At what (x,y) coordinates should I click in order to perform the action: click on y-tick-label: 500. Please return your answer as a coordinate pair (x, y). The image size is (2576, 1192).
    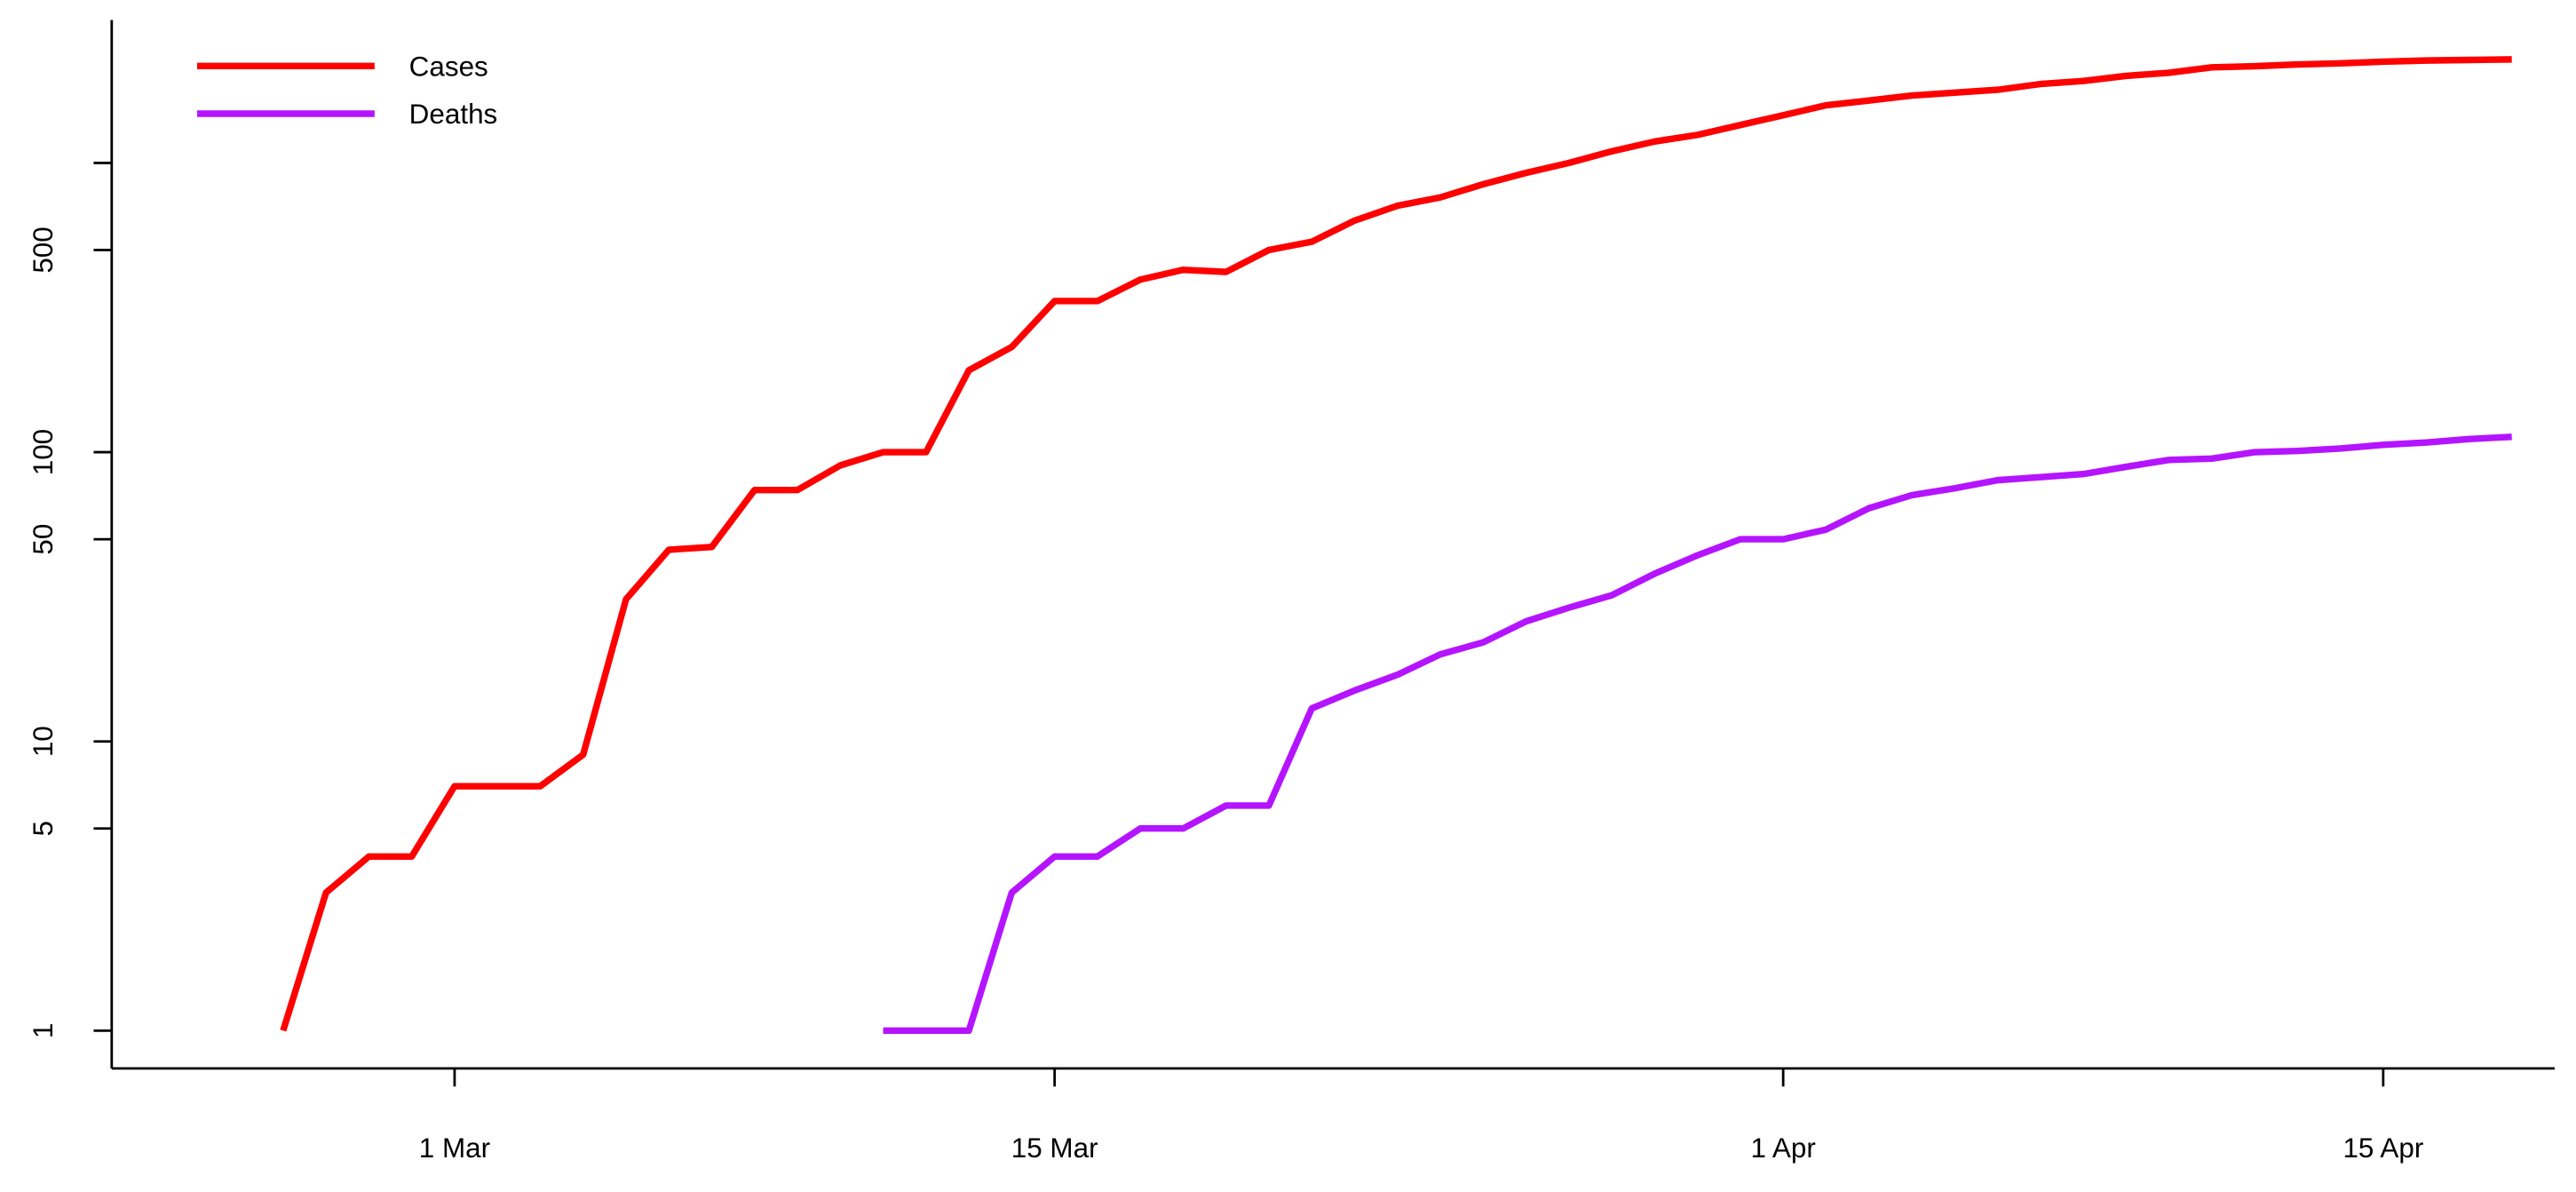
    Looking at the image, I should click on (44, 249).